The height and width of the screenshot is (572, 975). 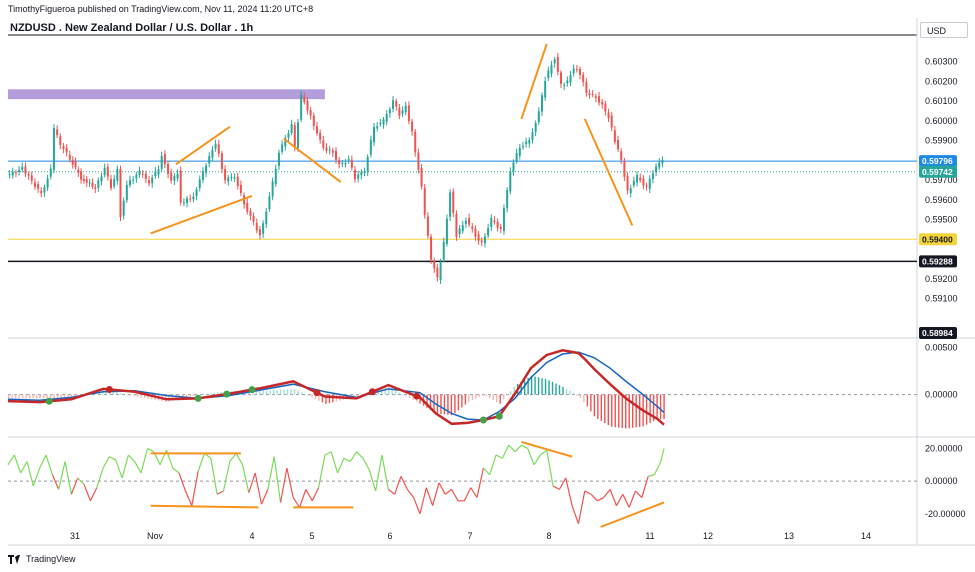 What do you see at coordinates (938, 171) in the screenshot?
I see `current-label-box` at bounding box center [938, 171].